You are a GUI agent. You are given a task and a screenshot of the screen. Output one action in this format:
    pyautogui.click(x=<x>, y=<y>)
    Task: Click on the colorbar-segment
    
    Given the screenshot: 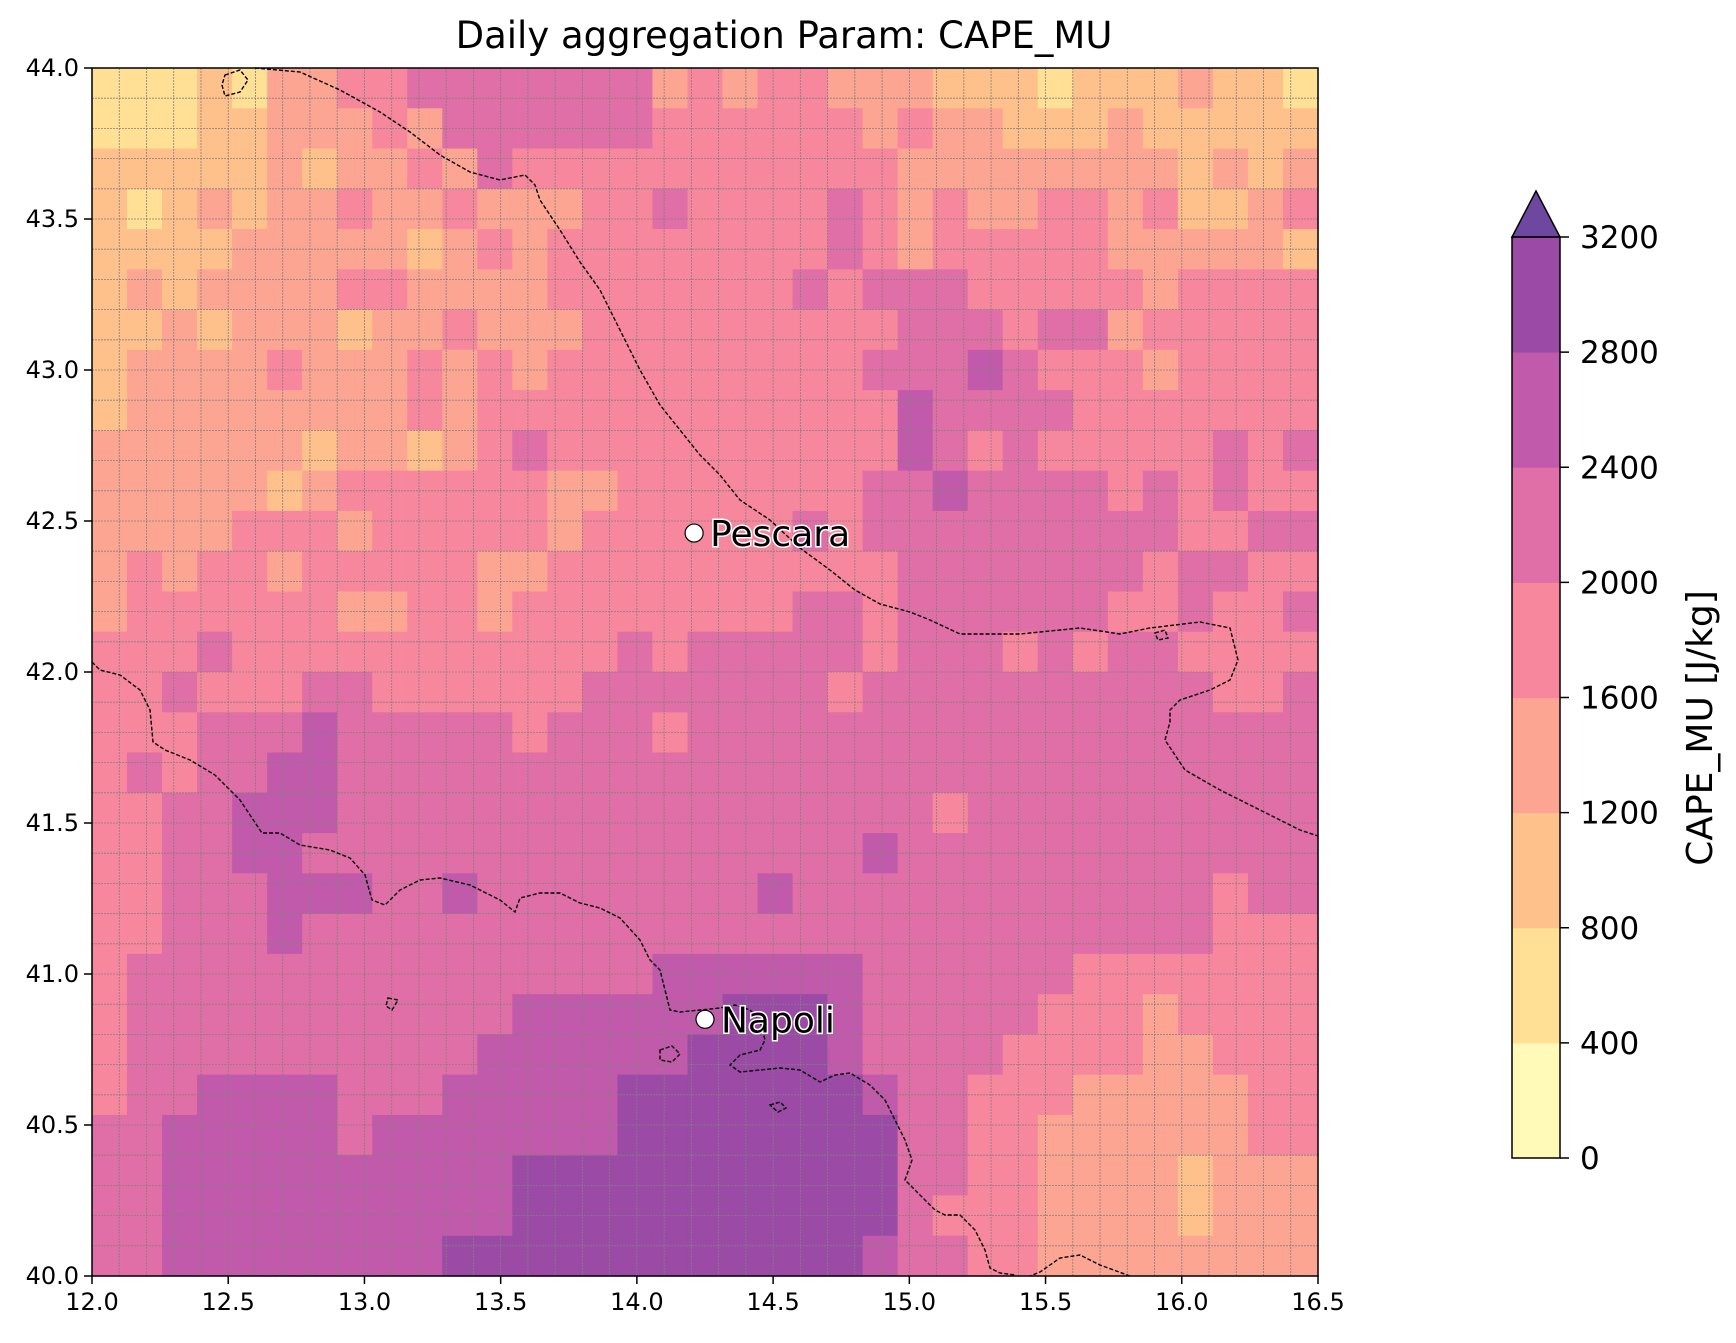 What is the action you would take?
    pyautogui.click(x=1536, y=1100)
    